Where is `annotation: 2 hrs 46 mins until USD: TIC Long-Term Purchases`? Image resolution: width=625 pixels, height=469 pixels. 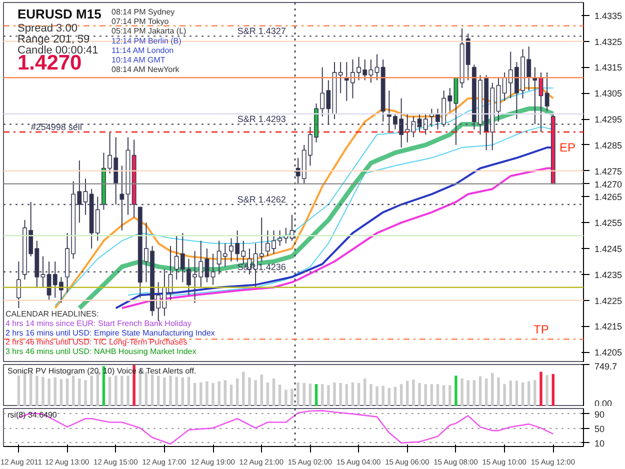
annotation: 2 hrs 46 mins until USD: TIC Long-Term Purchases is located at coordinates (97, 342).